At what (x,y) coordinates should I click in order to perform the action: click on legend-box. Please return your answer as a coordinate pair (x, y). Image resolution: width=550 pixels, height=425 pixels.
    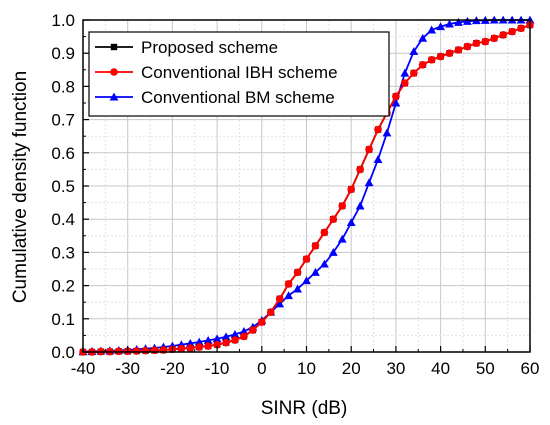
    Looking at the image, I should click on (239, 74).